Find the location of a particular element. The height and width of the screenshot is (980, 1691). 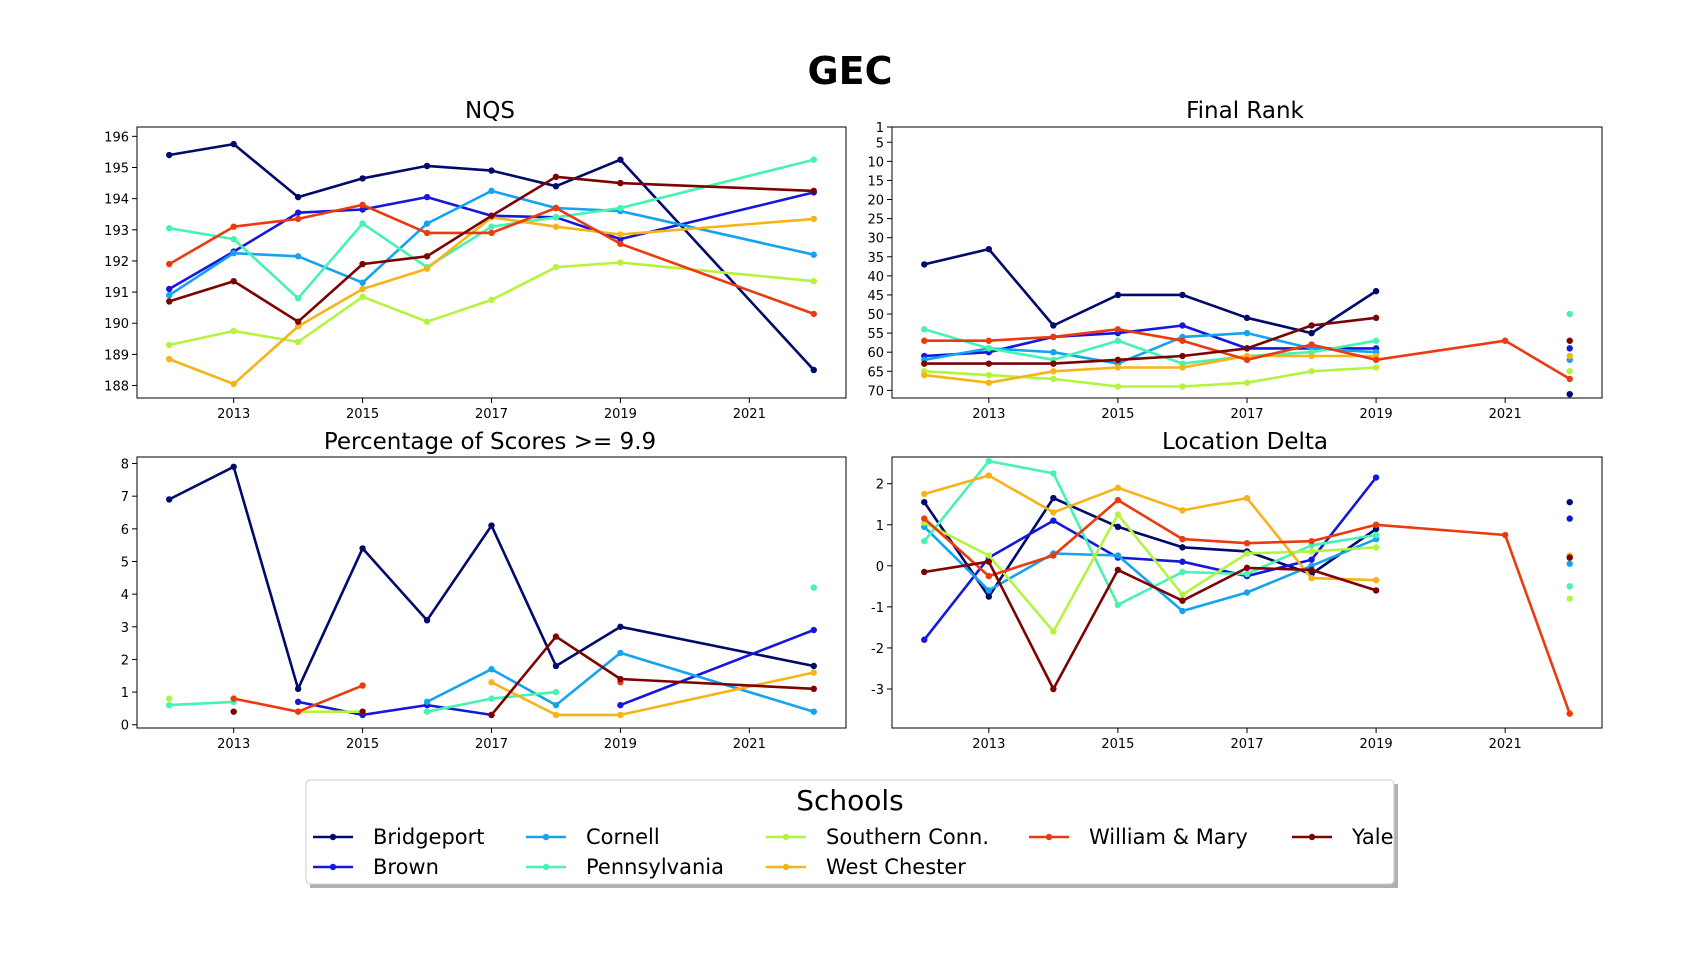

y-tick-label: 196 is located at coordinates (116, 137).